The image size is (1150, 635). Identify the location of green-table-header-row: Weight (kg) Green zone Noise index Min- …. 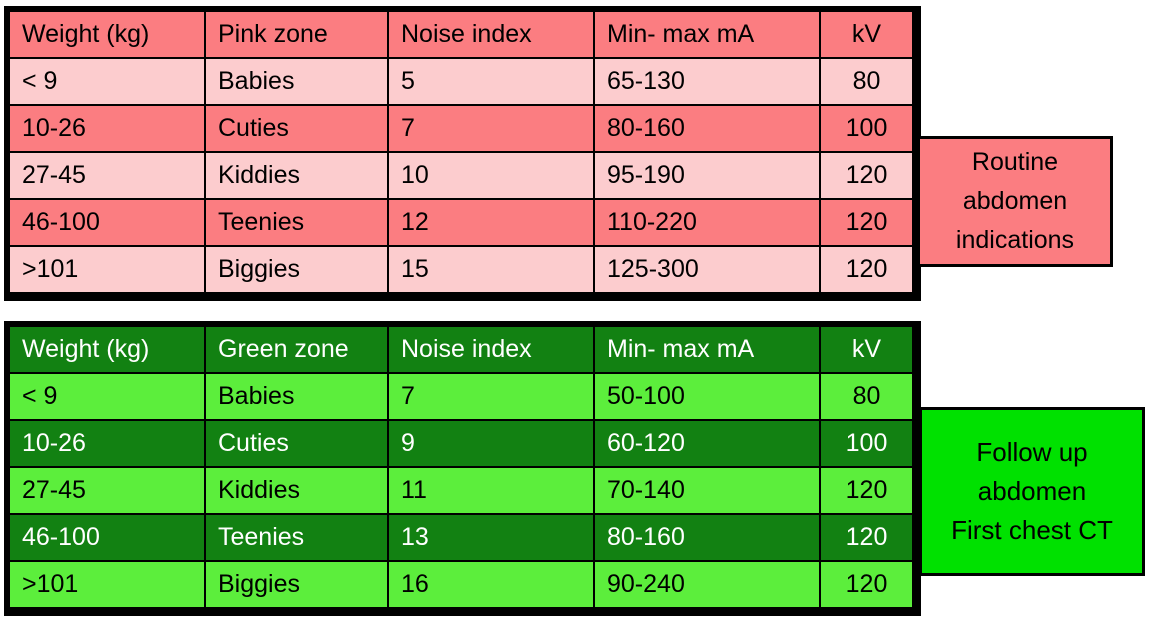
(461, 349).